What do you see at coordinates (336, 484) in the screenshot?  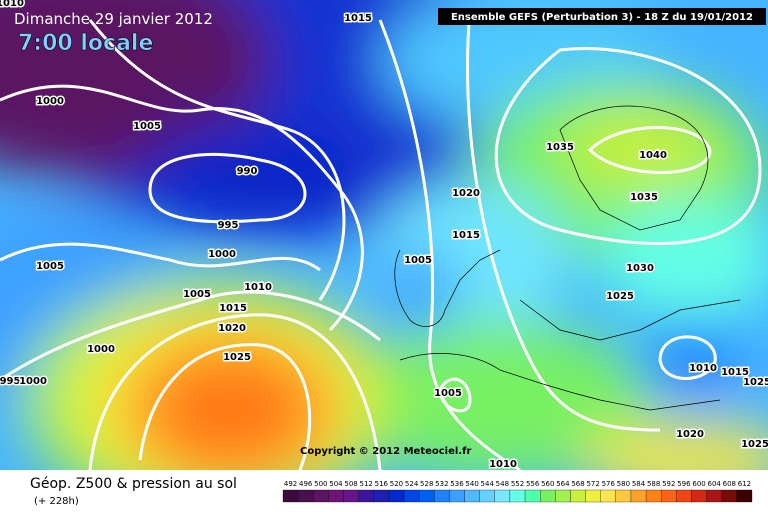 I see `scale-label: 504` at bounding box center [336, 484].